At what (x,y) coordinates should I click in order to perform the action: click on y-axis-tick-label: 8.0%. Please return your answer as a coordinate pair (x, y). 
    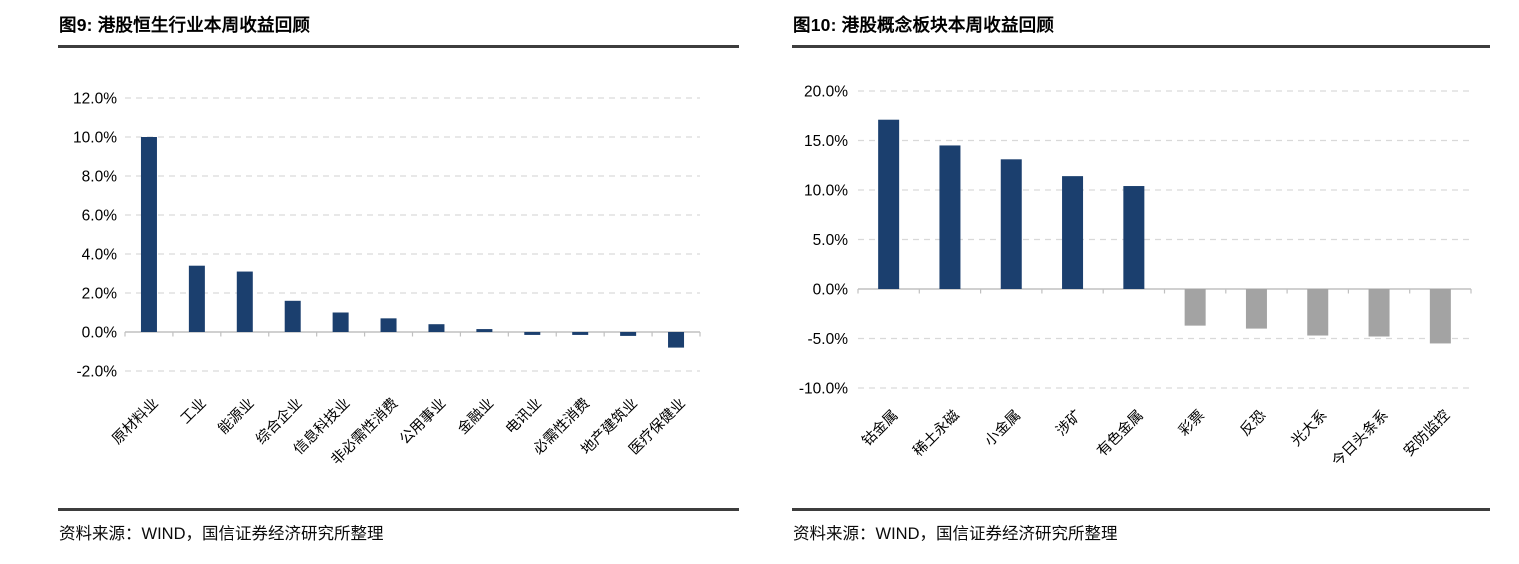
    Looking at the image, I should click on (100, 177).